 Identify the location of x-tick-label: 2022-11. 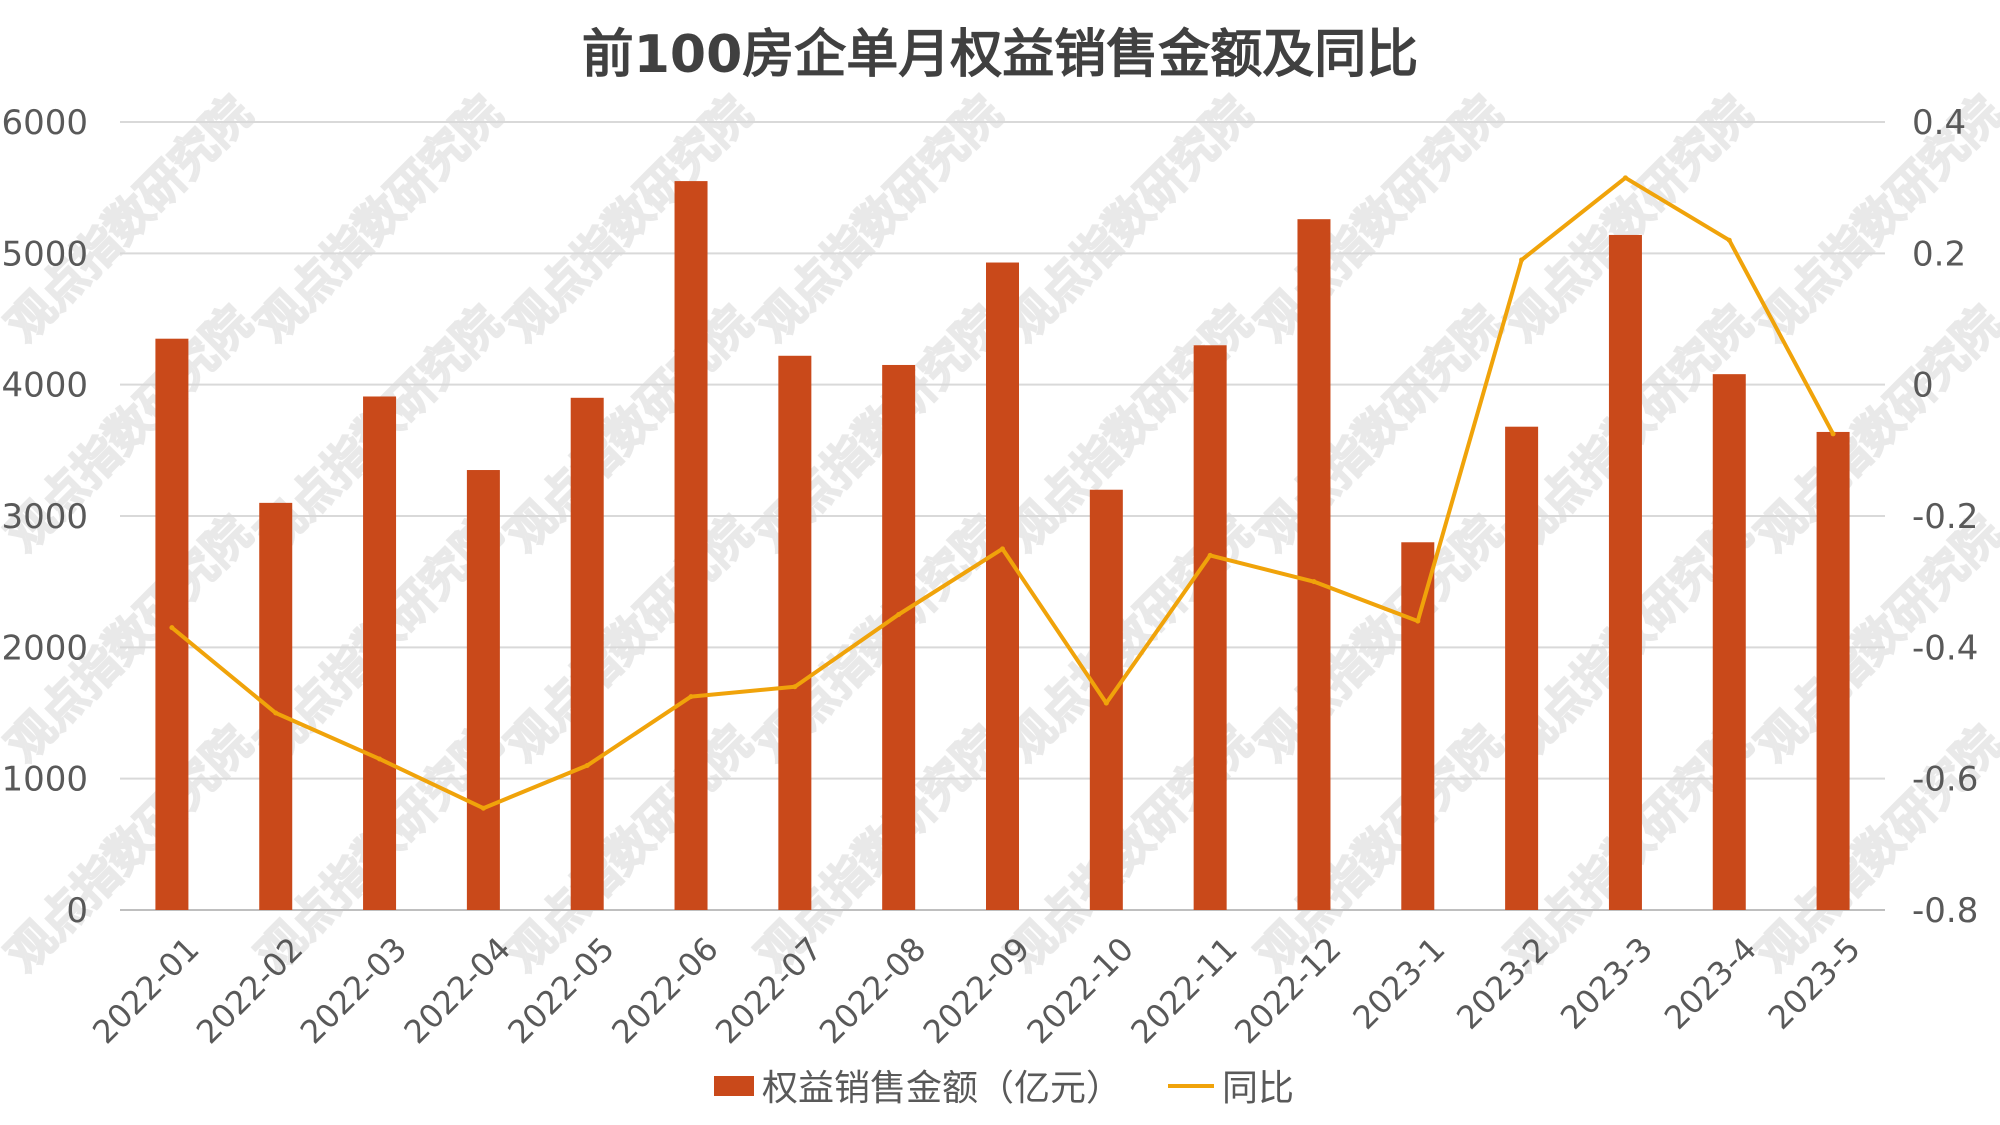
(1183, 990).